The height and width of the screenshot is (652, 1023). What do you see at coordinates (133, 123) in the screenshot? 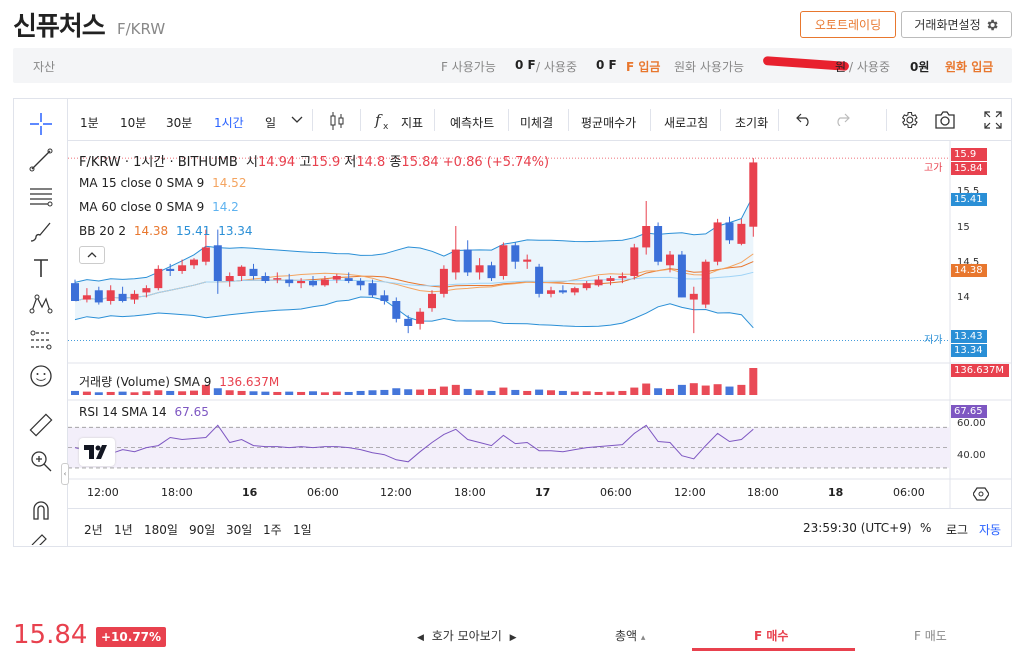
I see `interval-10m: 10분` at bounding box center [133, 123].